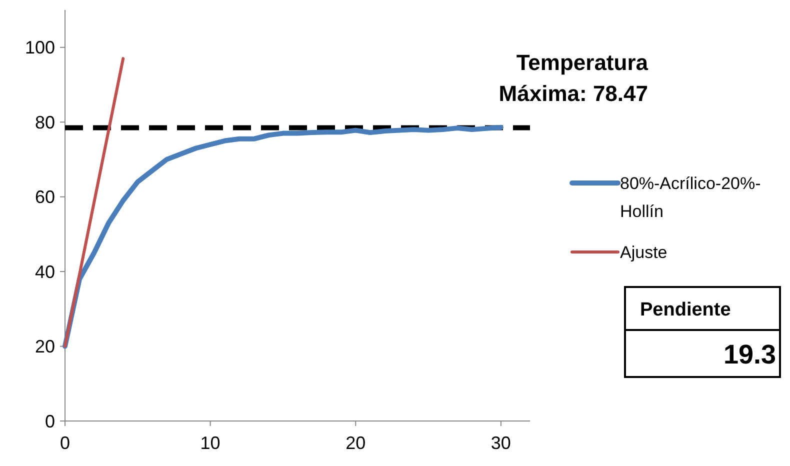  I want to click on text: 19.3, so click(749, 354).